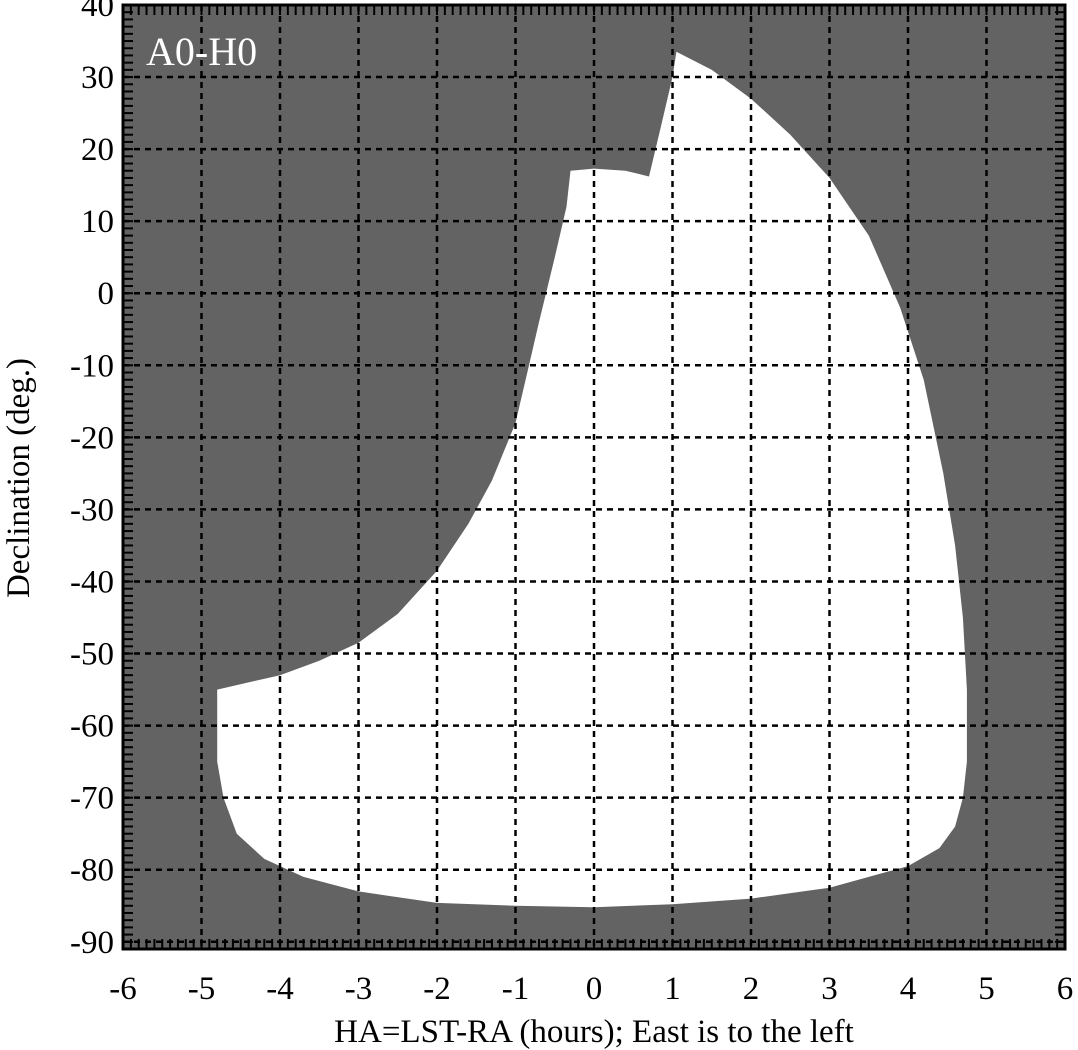 The image size is (1078, 1050). Describe the element at coordinates (92, 727) in the screenshot. I see `y-tick-label: -60` at that location.